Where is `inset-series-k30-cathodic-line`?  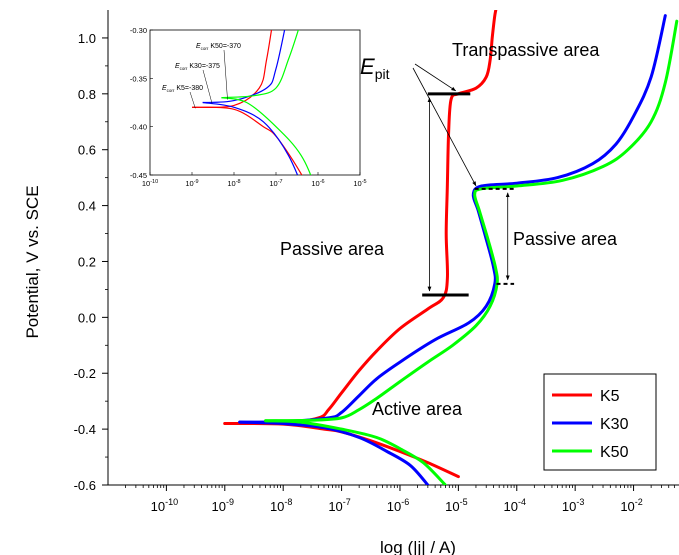
inset-series-k30-cathodic-line is located at coordinates (250, 138).